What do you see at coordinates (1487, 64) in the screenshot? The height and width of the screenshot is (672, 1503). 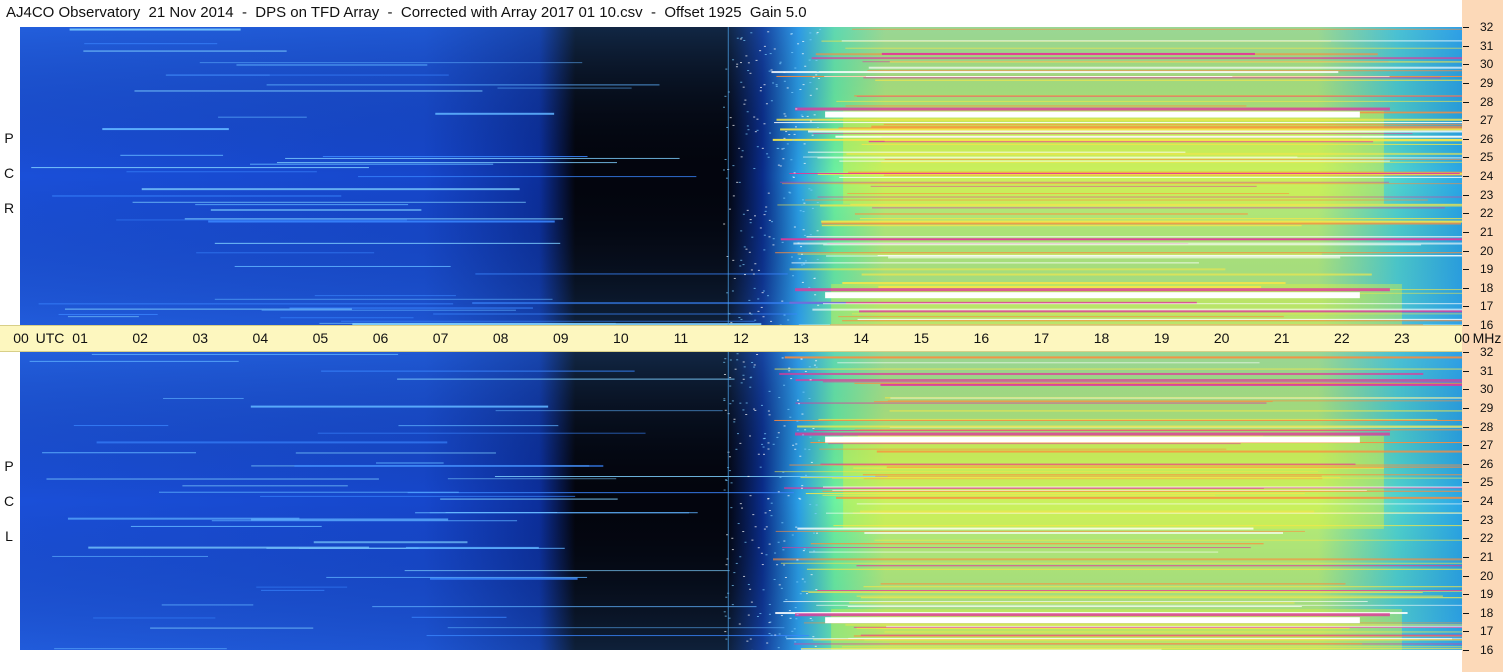 I see `rcp-freq-tick-30: 30` at bounding box center [1487, 64].